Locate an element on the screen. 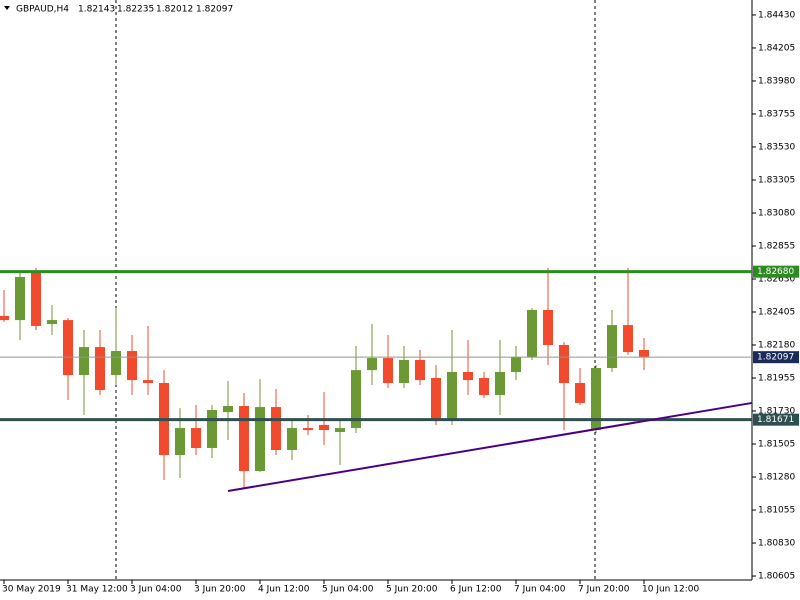 The height and width of the screenshot is (600, 800). x-tick-label: 5 Jun 04:00 is located at coordinates (348, 590).